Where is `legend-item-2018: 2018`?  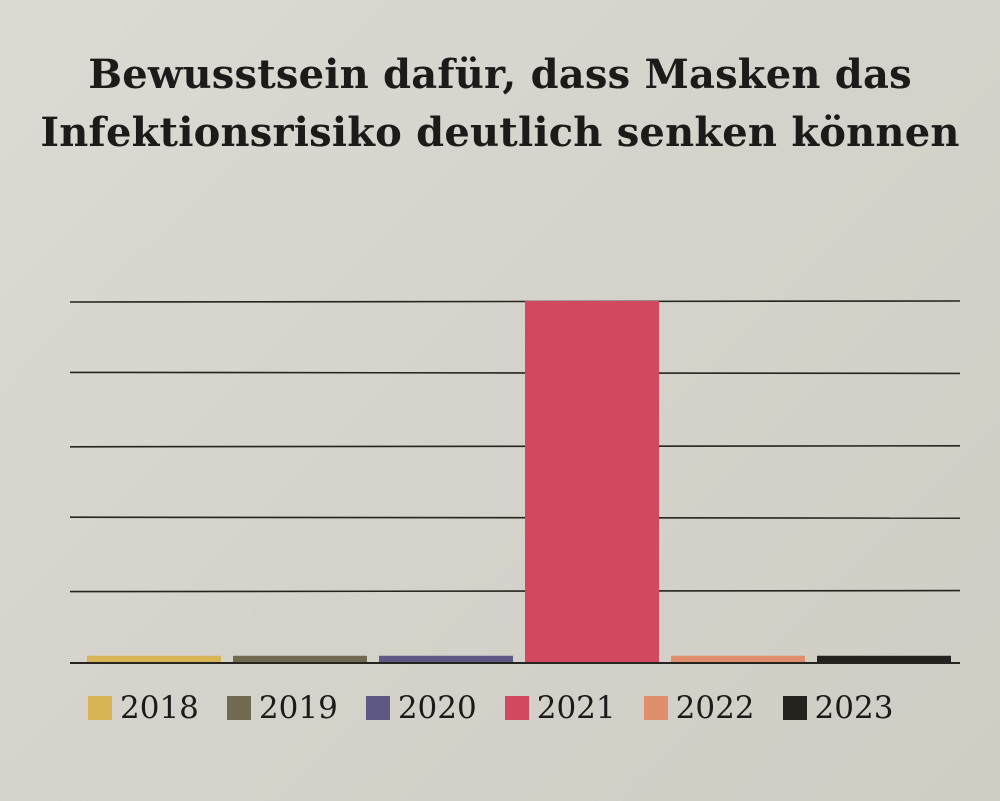 legend-item-2018: 2018 is located at coordinates (143, 708).